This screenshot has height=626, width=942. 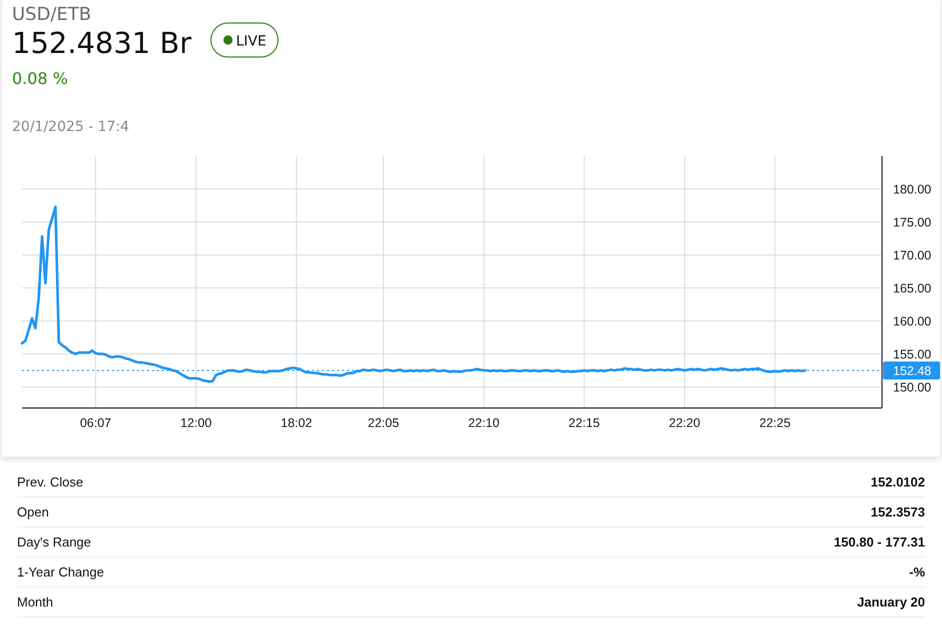 I want to click on y-tick-label: 160.00, so click(x=912, y=321).